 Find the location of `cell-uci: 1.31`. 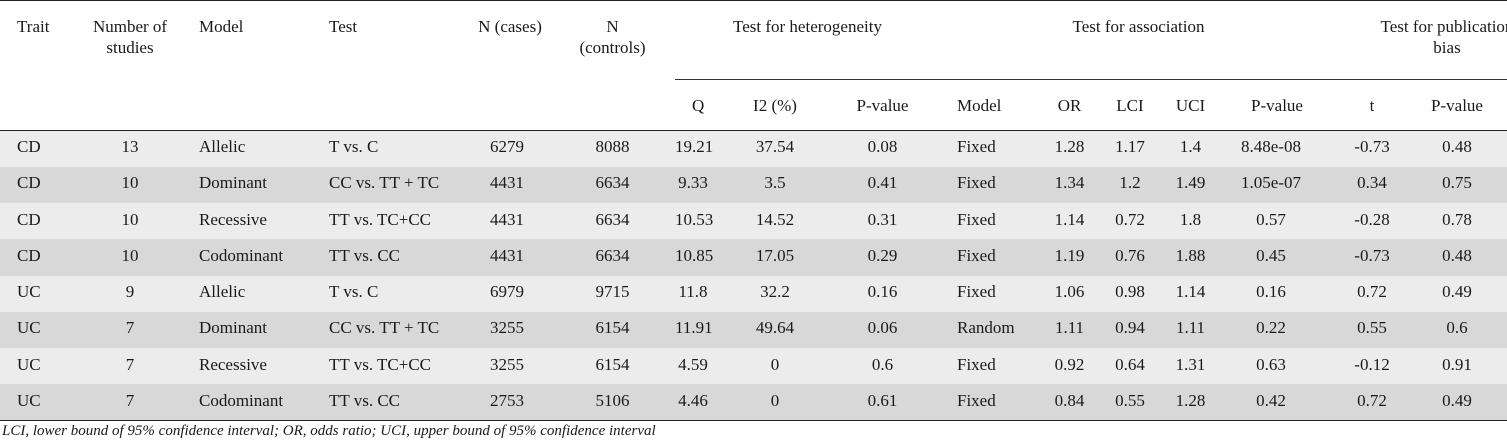

cell-uci: 1.31 is located at coordinates (1190, 366).